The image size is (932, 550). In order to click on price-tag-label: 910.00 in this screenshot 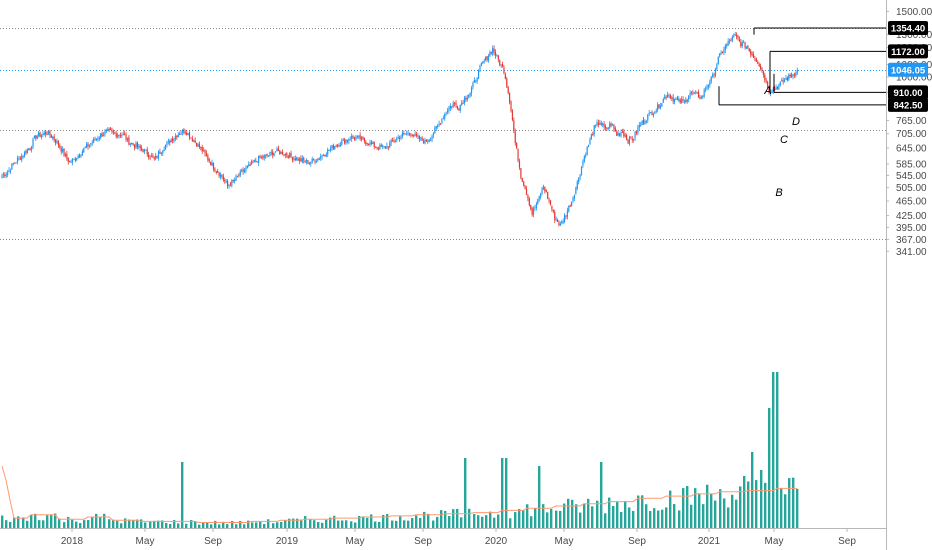, I will do `click(907, 93)`.